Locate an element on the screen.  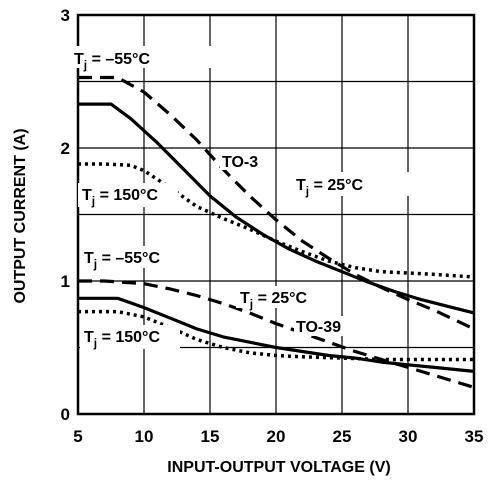
annotation-to39-minus55: Tj = –55°C is located at coordinates (122, 260).